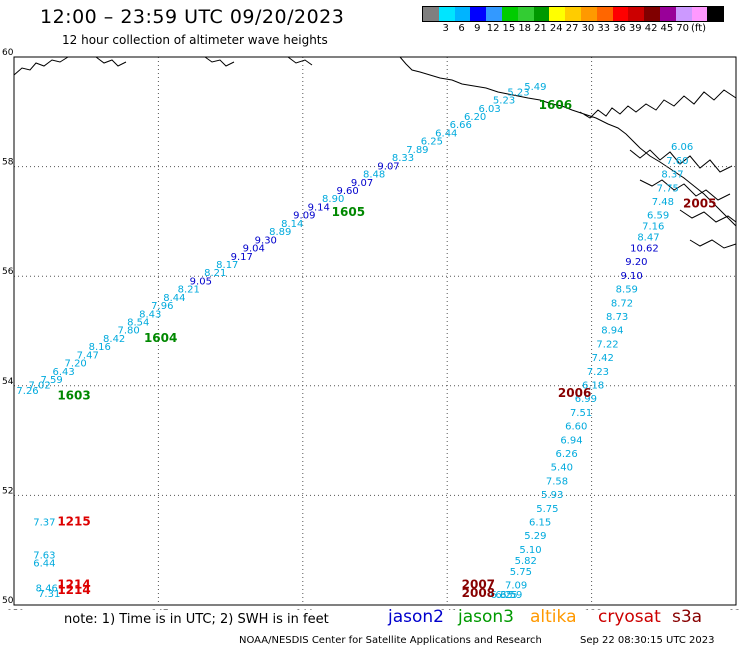 This screenshot has height=650, width=740. Describe the element at coordinates (158, 609) in the screenshot. I see `lon-tick-label: -147` at that location.